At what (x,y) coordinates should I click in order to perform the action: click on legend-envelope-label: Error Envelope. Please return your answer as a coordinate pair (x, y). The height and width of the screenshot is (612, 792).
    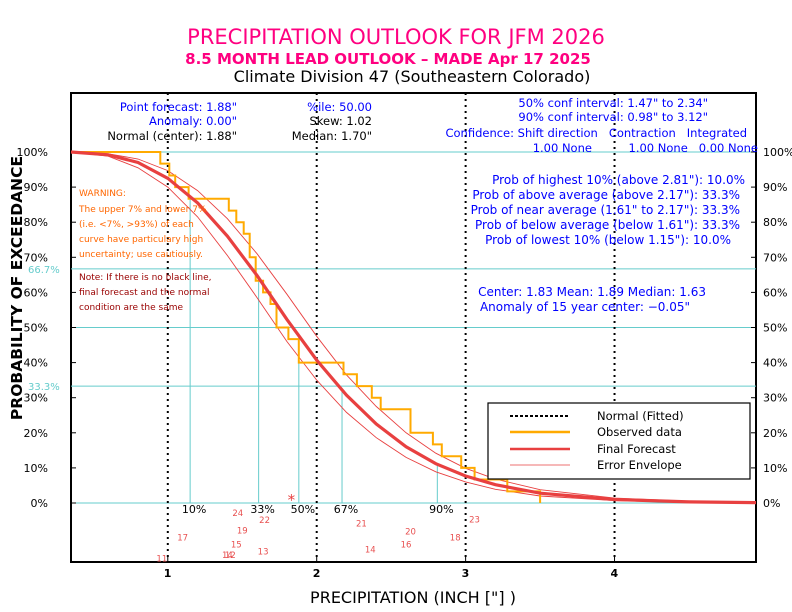
    Looking at the image, I should click on (639, 465).